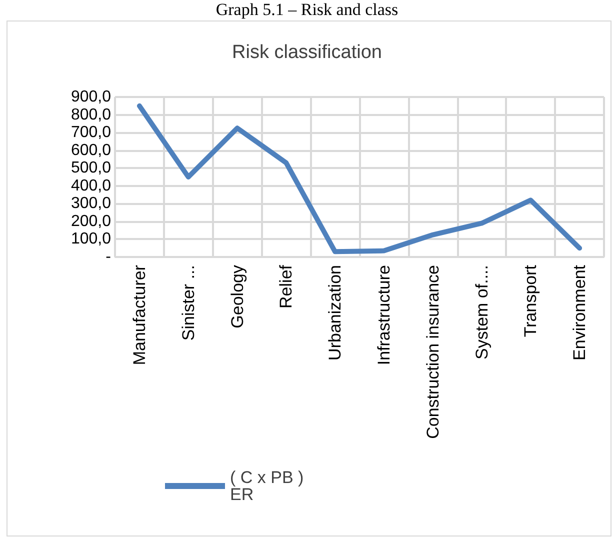  I want to click on legend-label: ( C x PB ) ER, so click(269, 486).